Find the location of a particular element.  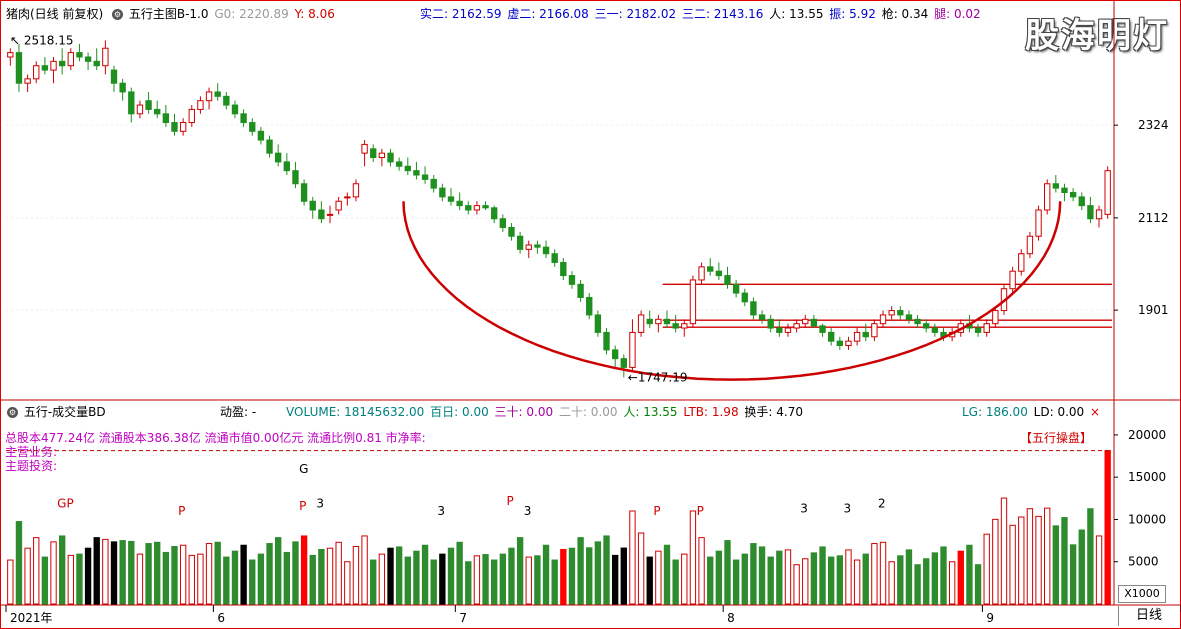

month-label: 7 is located at coordinates (463, 618).